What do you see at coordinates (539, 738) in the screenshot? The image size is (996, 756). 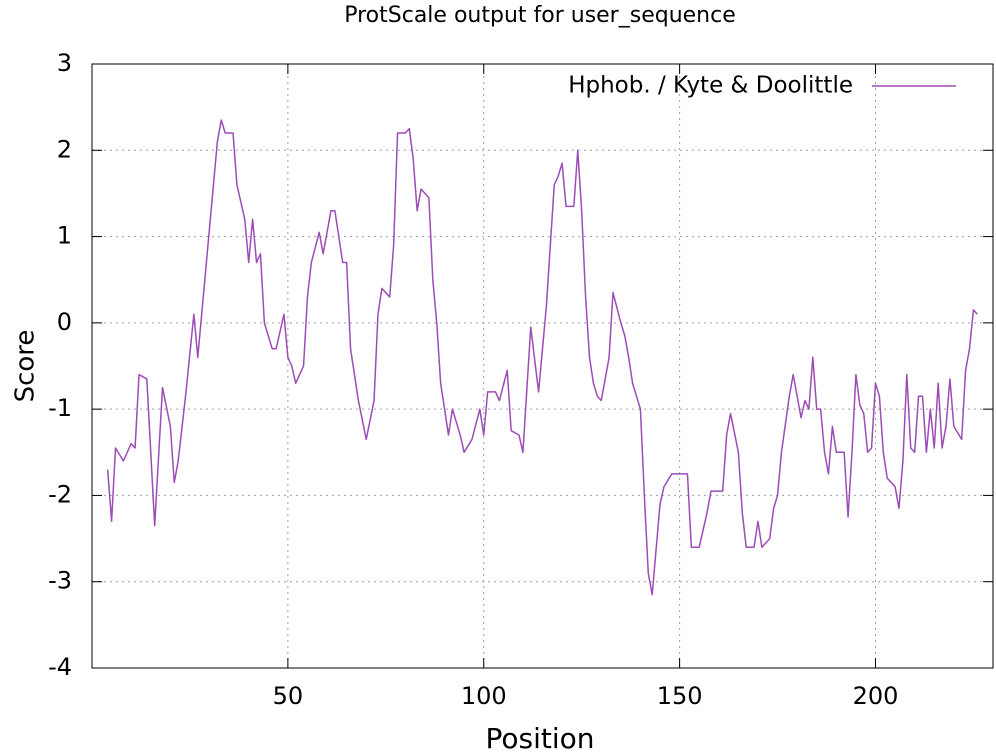 I see `x-axis-label: Position` at bounding box center [539, 738].